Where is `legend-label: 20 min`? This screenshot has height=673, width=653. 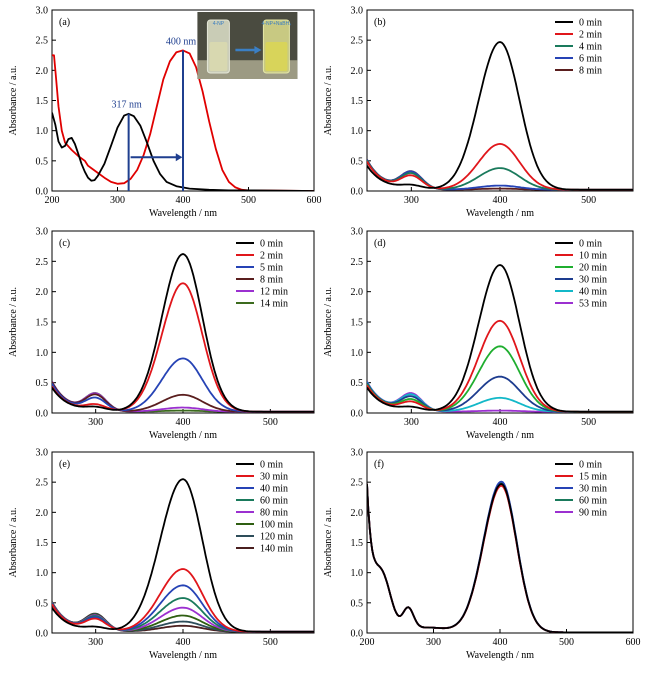 legend-label: 20 min is located at coordinates (593, 268).